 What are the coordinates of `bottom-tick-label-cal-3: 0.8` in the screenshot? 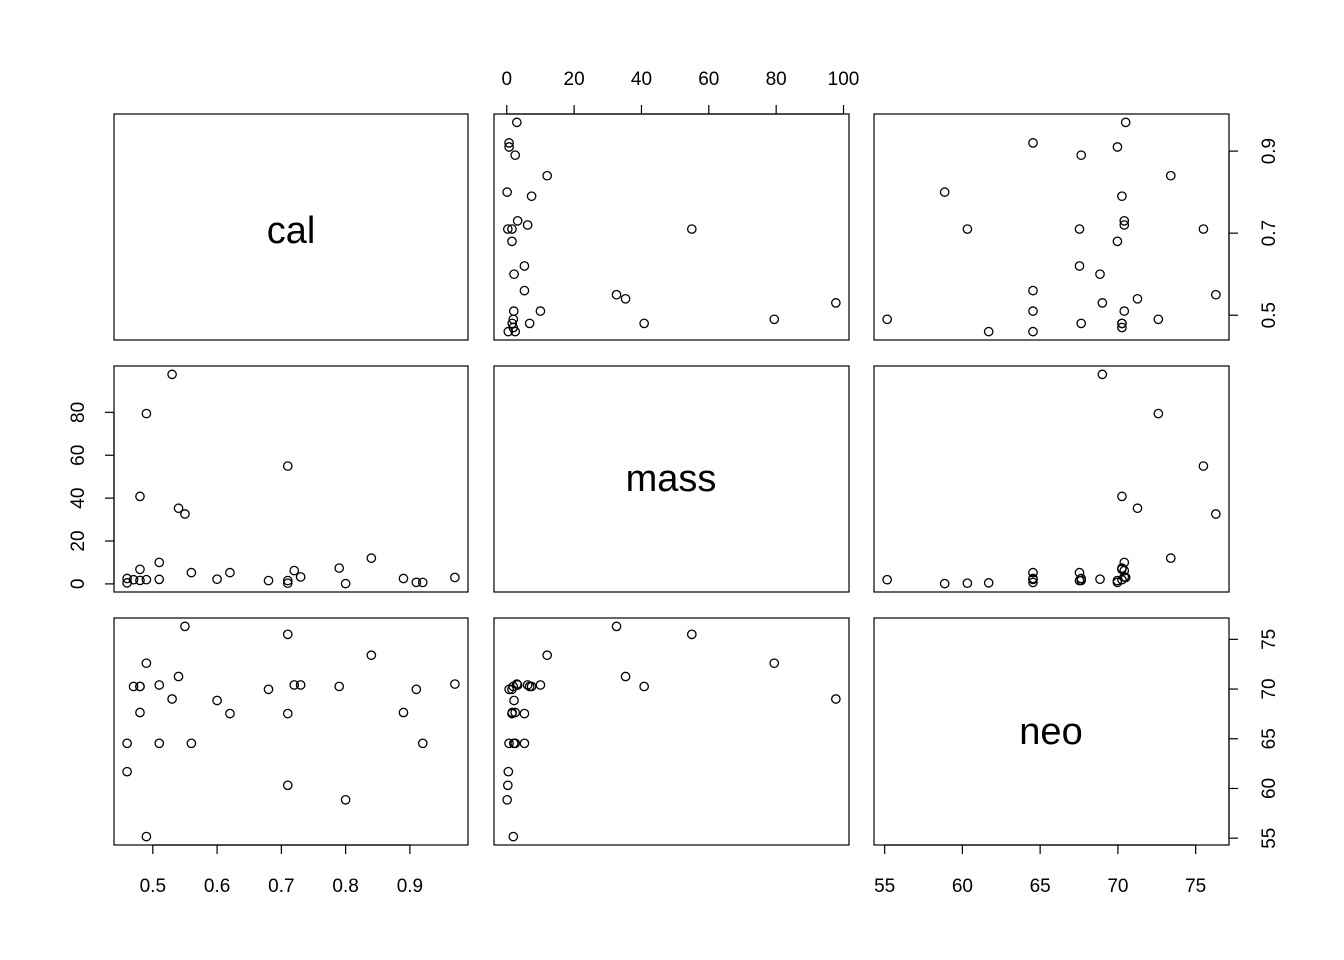 It's located at (345, 886).